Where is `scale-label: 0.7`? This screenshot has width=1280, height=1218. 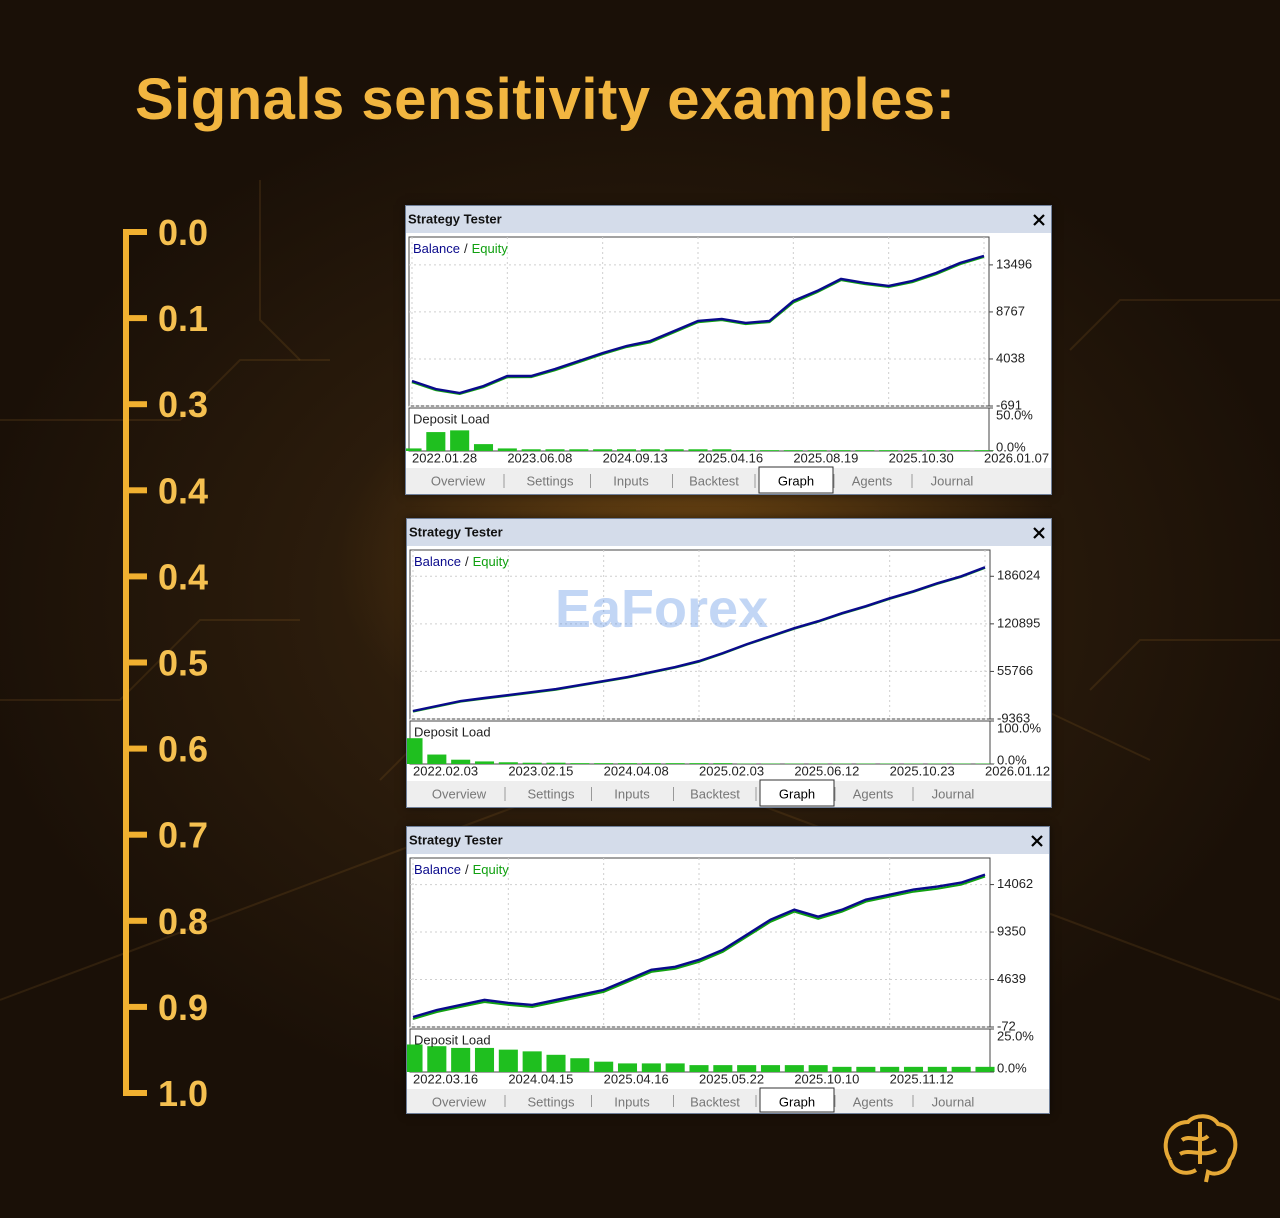
scale-label: 0.7 is located at coordinates (183, 835).